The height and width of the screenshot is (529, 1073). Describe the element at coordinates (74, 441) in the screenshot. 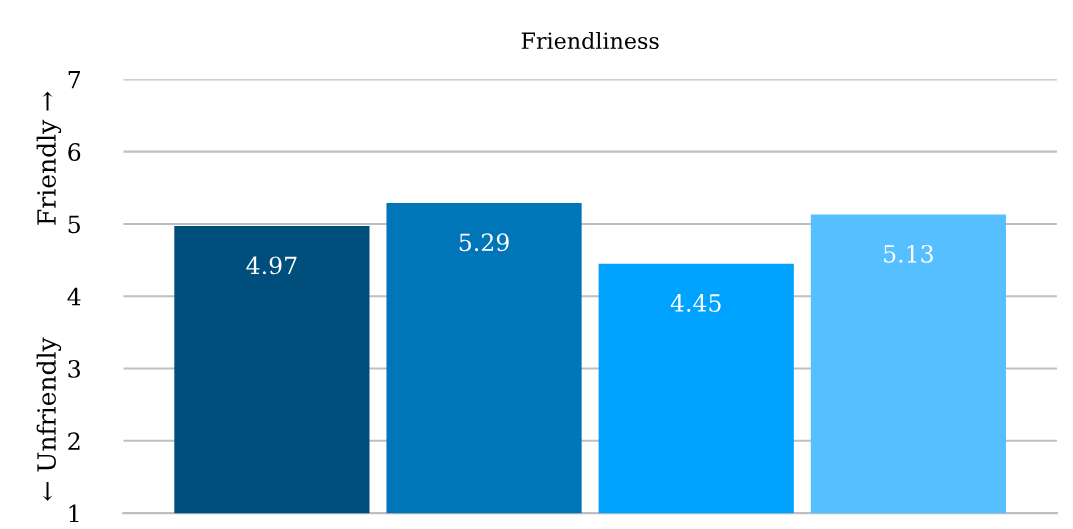

I see `y-tick-label: 2` at that location.